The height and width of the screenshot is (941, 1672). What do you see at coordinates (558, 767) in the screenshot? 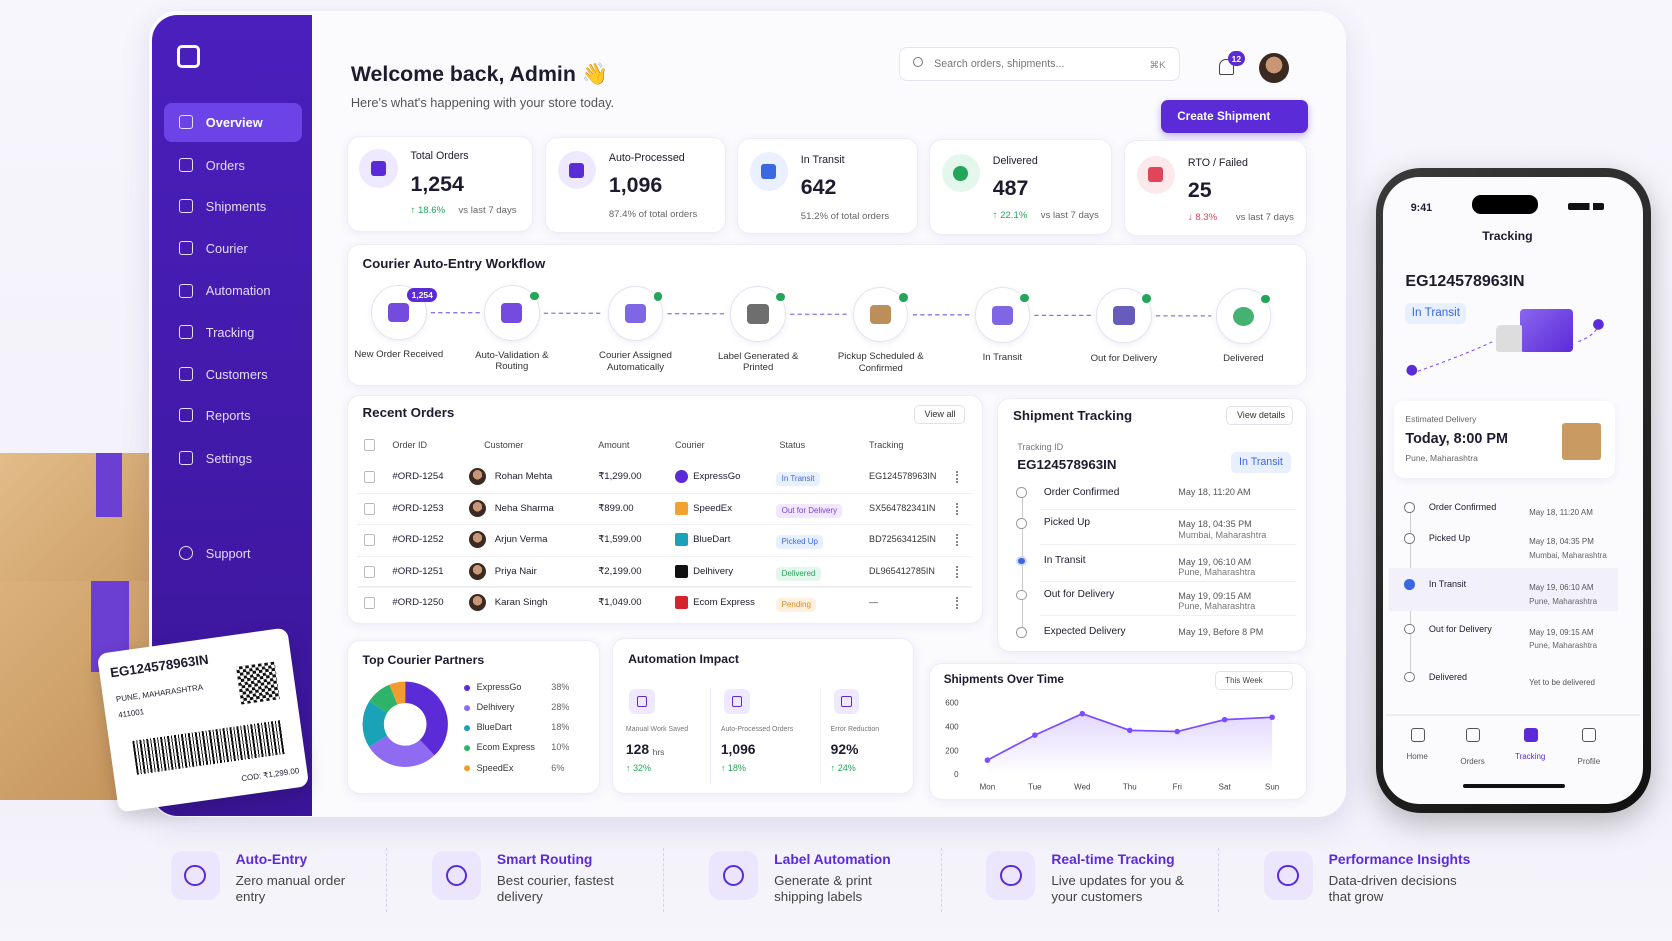
I see `data-label: 6%` at bounding box center [558, 767].